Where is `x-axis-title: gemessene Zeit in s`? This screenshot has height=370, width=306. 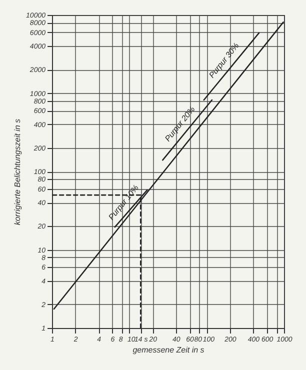 x-axis-title: gemessene Zeit in s is located at coordinates (168, 350).